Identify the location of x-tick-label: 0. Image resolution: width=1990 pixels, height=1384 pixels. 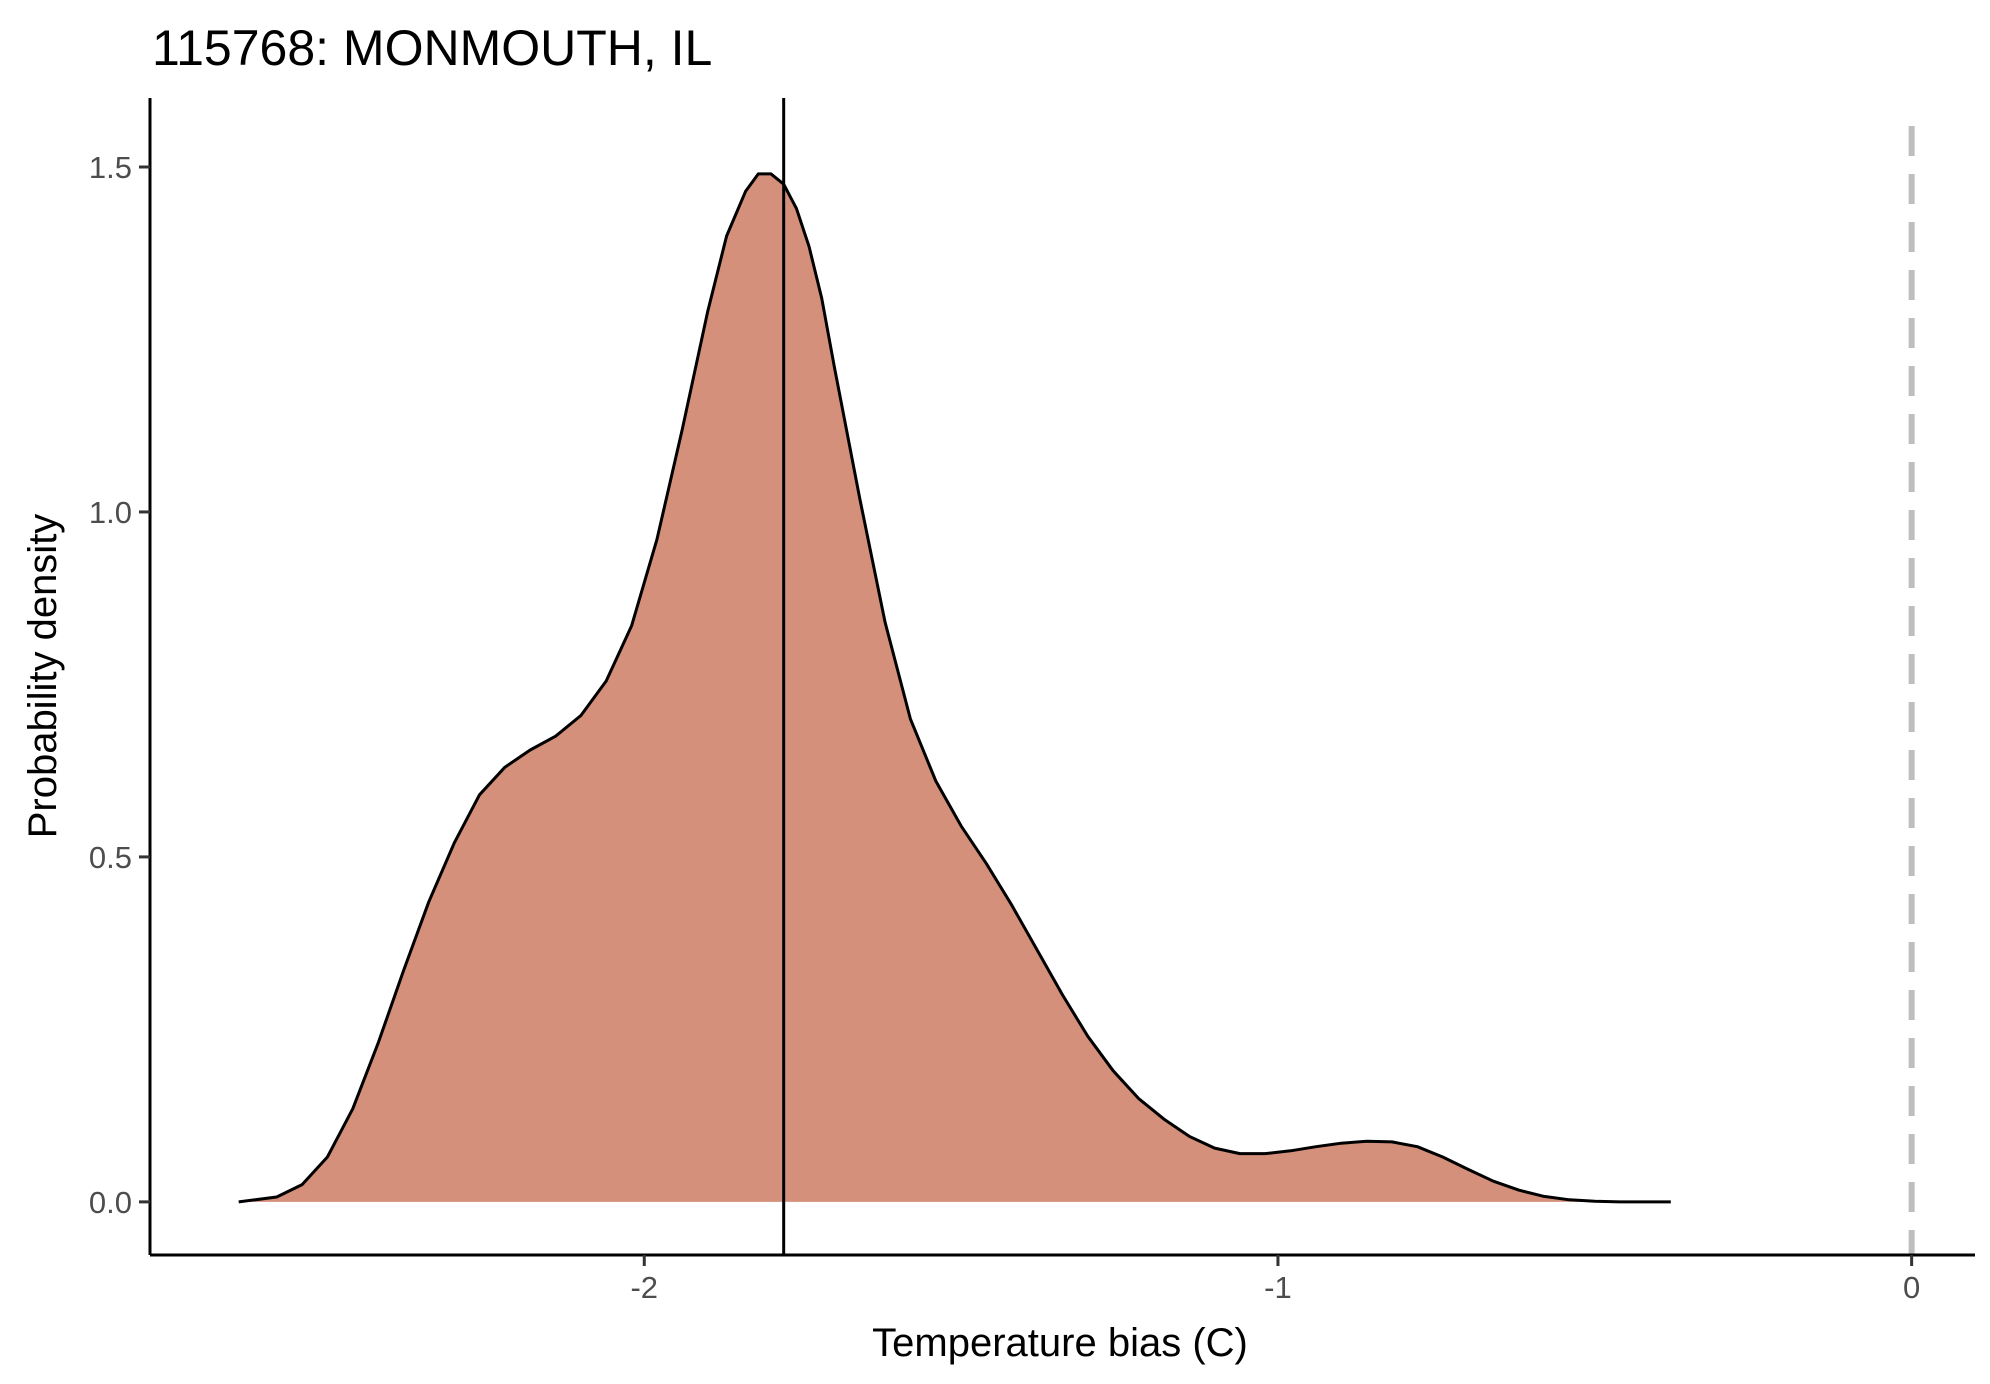
(1911, 1287).